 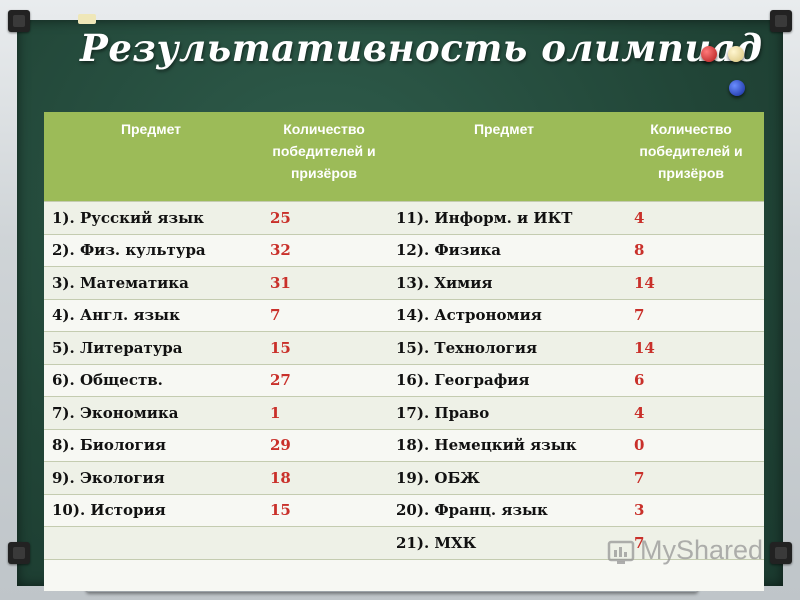 I want to click on table-row: 1). Русский язык 25 11). Информ. и ИКТ 4, so click(x=404, y=217).